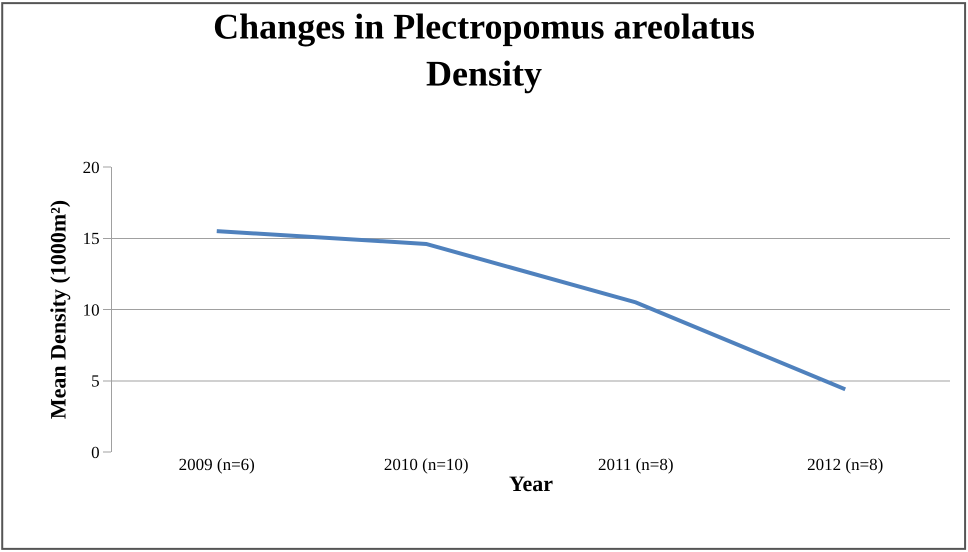 This screenshot has width=968, height=552. Describe the element at coordinates (91, 238) in the screenshot. I see `y-tick-label: 15` at that location.